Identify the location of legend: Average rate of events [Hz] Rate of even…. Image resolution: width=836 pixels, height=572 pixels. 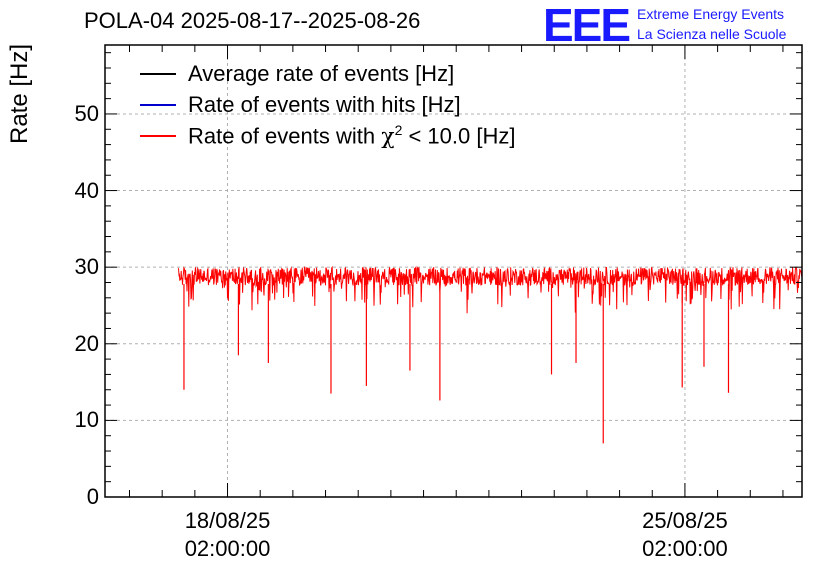
(327, 104).